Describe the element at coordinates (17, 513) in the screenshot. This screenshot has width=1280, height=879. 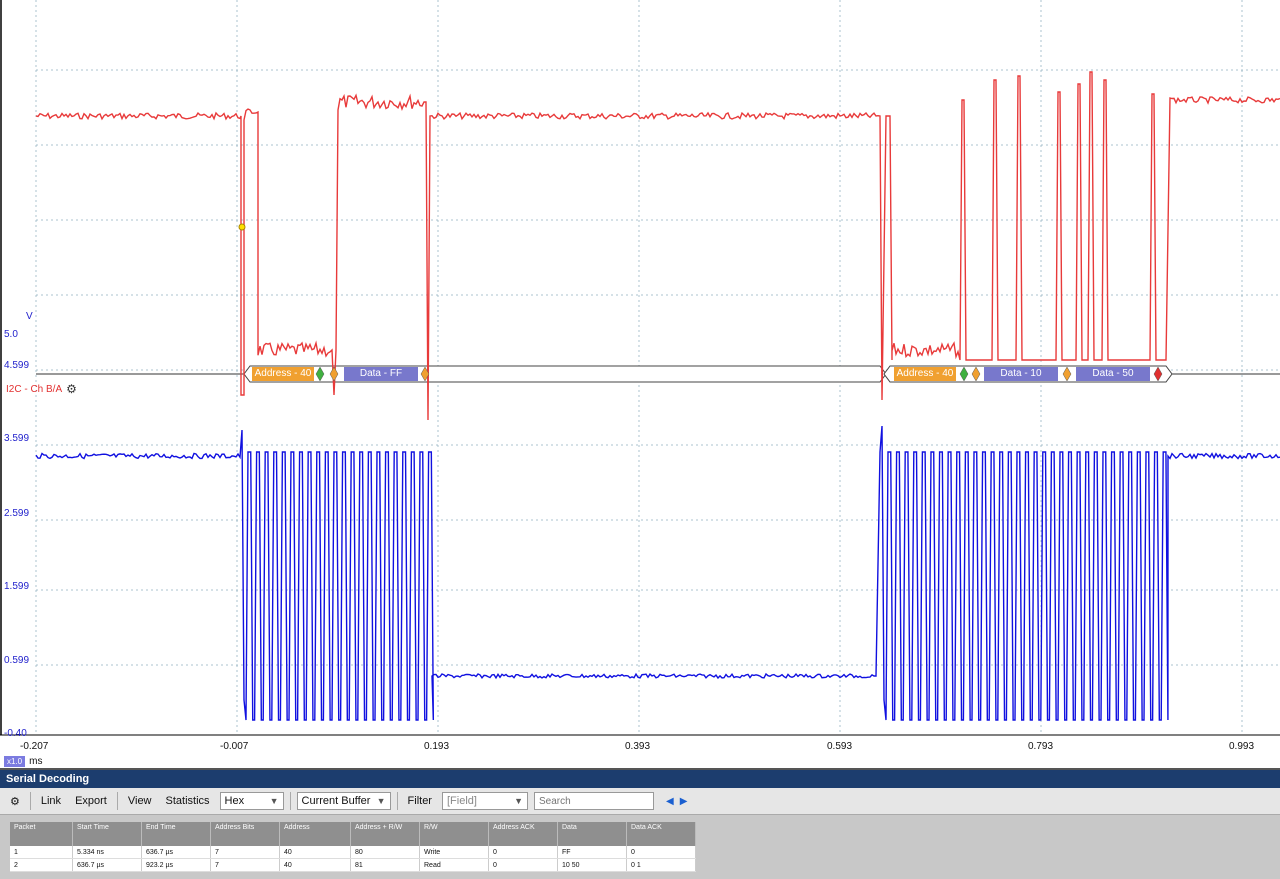
I see `y-tick-2.599: 2.599` at that location.